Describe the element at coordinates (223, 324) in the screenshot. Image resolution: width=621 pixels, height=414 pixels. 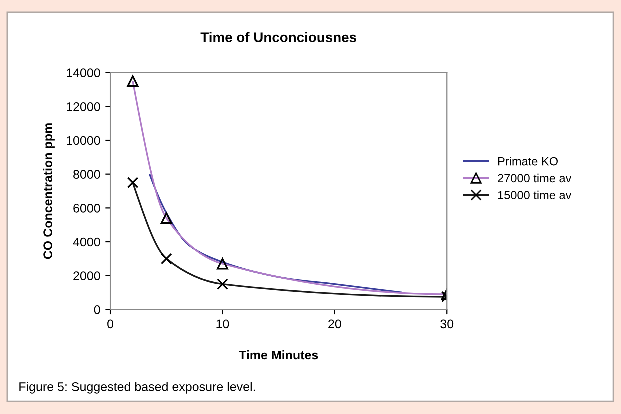
I see `x-tick-label: 10` at that location.